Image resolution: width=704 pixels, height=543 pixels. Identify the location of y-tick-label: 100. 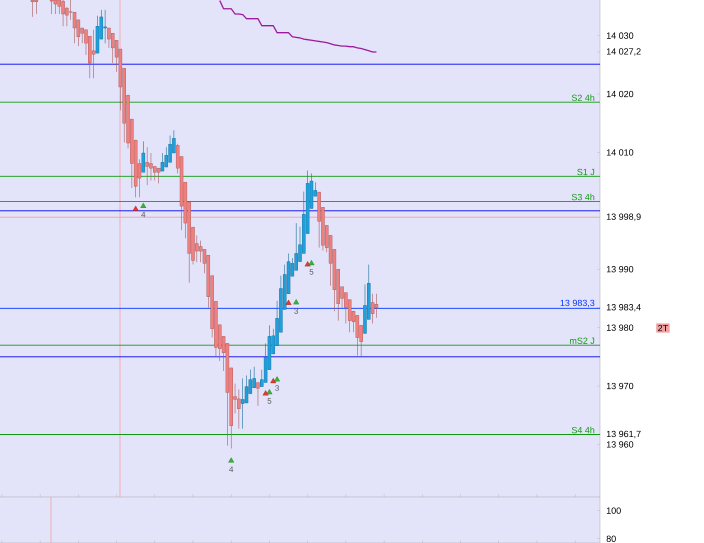
(613, 510).